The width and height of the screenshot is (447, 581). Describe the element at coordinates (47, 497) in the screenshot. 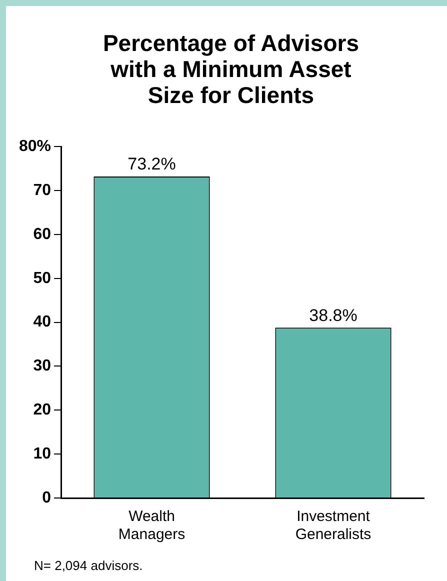

I see `y-tick-label: 0` at that location.